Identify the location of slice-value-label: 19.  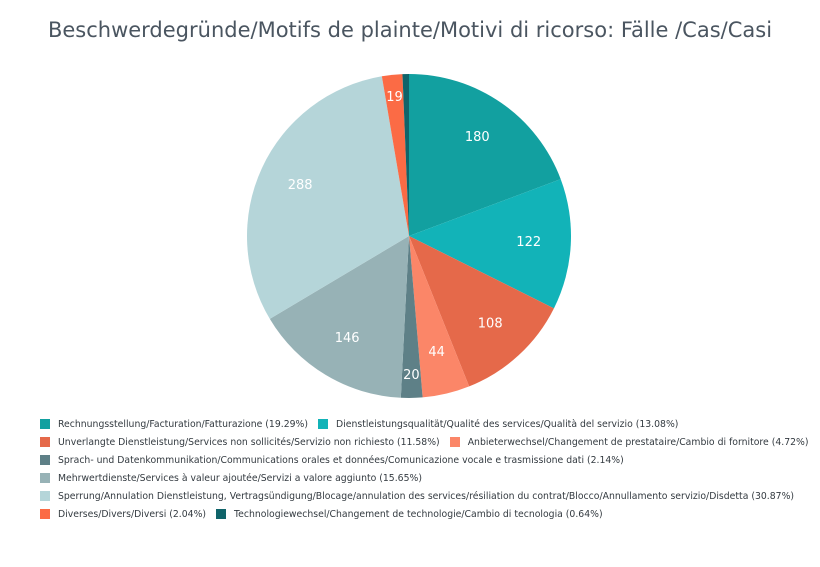
(394, 97).